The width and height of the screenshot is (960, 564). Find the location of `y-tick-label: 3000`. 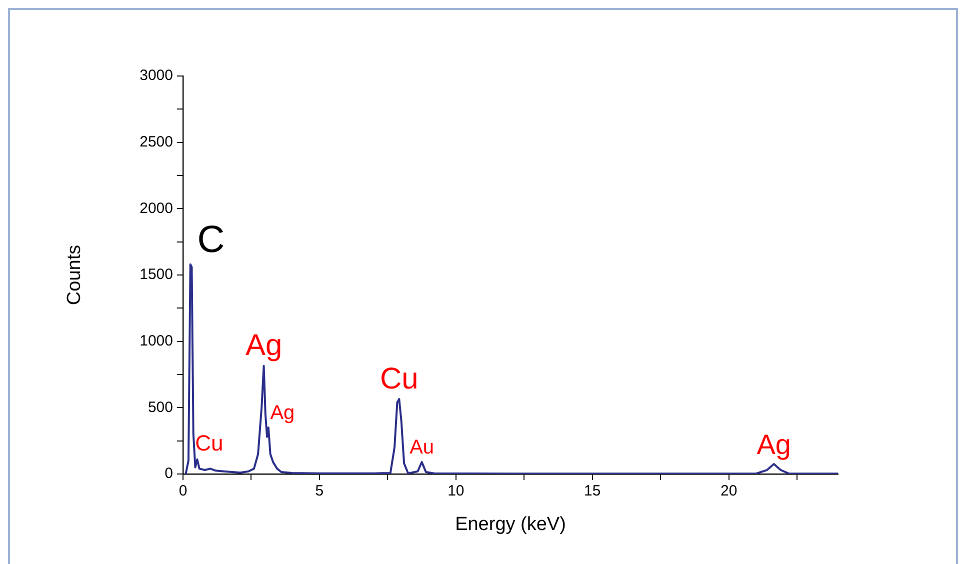

y-tick-label: 3000 is located at coordinates (156, 75).